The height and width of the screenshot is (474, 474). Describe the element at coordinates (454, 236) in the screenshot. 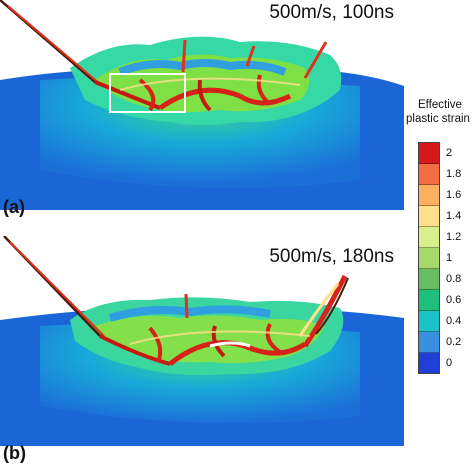

I see `color-bar-tick-label: 1.2` at that location.